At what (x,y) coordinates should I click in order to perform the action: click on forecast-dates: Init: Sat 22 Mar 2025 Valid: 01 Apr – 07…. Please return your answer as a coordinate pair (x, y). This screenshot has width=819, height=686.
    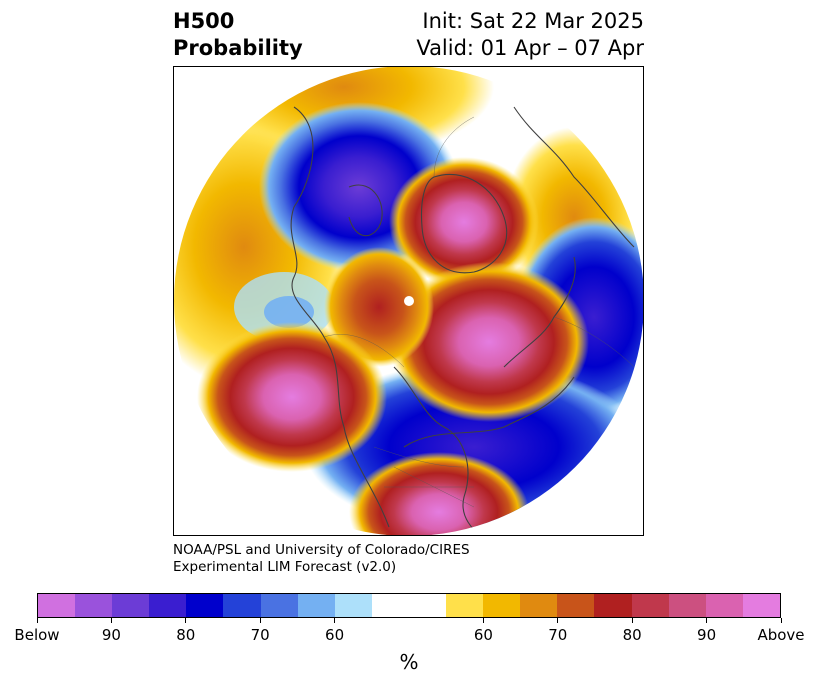
    Looking at the image, I should click on (530, 35).